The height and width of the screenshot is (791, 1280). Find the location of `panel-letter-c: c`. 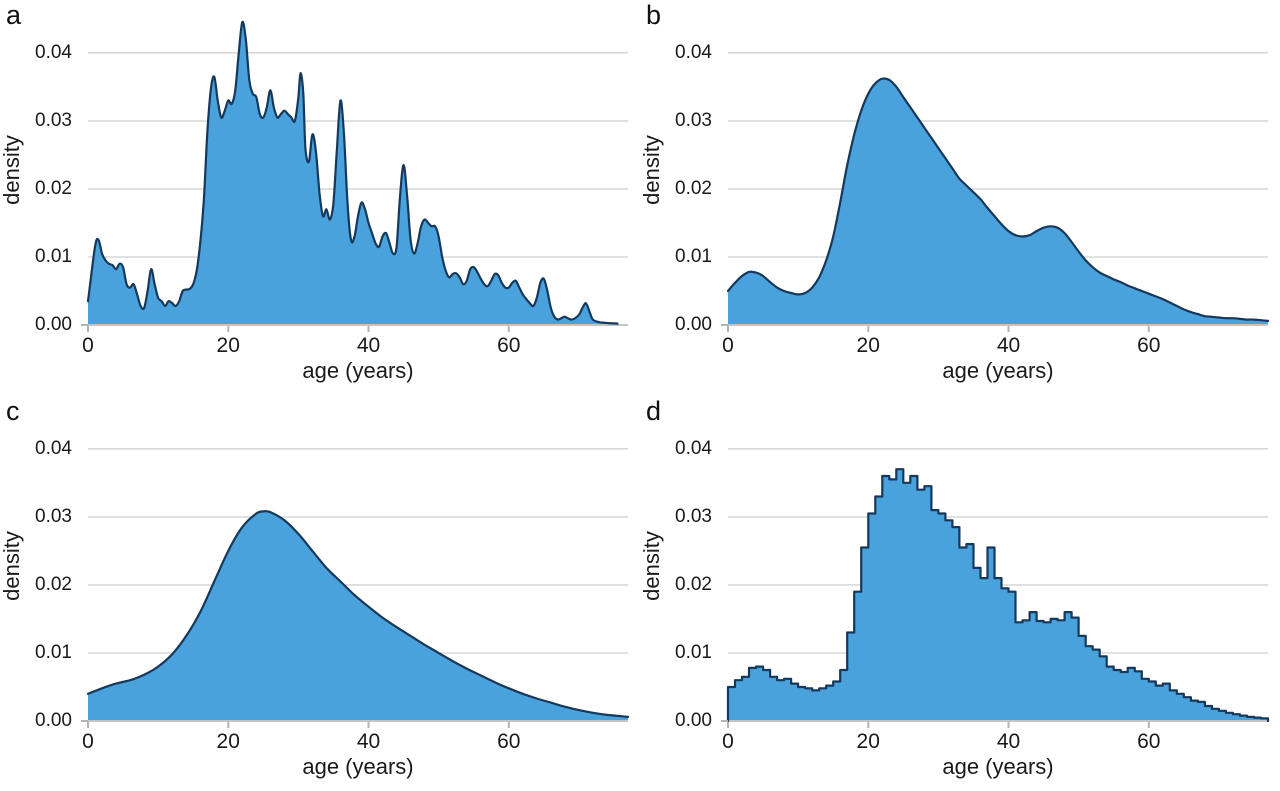

panel-letter-c: c is located at coordinates (13, 411).